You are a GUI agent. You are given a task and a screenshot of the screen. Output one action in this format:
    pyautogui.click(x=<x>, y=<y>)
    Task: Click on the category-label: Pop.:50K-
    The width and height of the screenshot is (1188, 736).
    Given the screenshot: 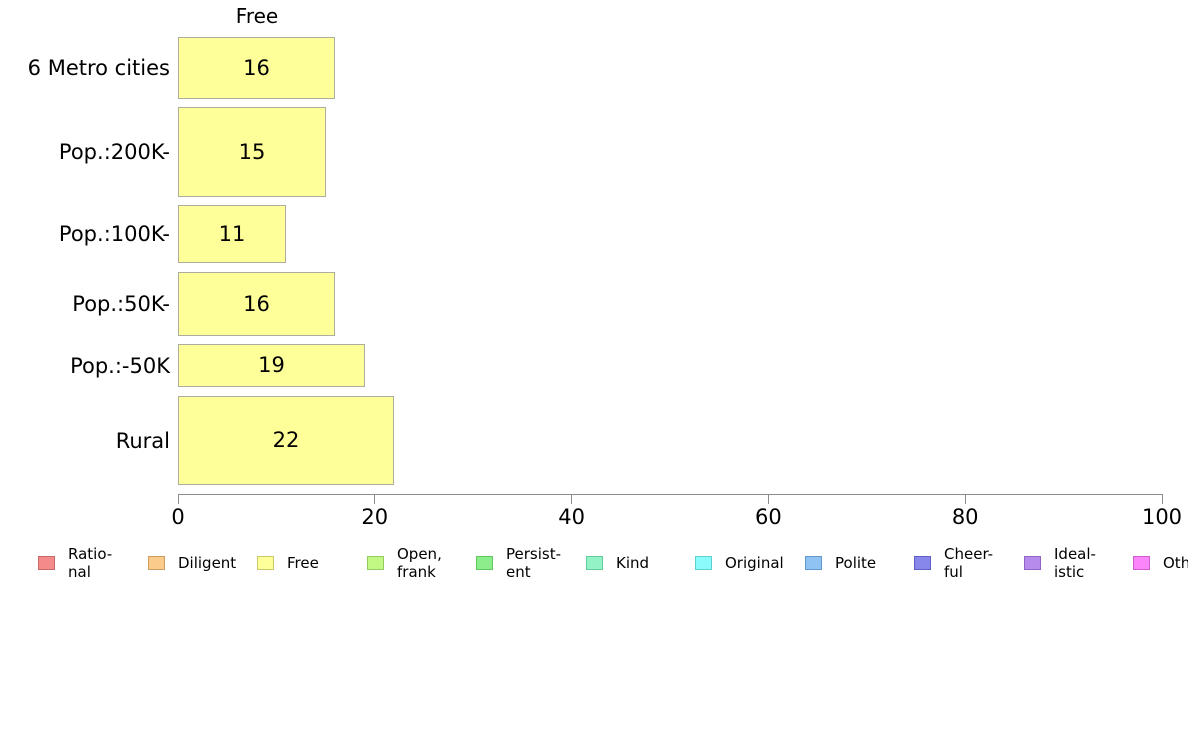 What is the action you would take?
    pyautogui.click(x=121, y=304)
    